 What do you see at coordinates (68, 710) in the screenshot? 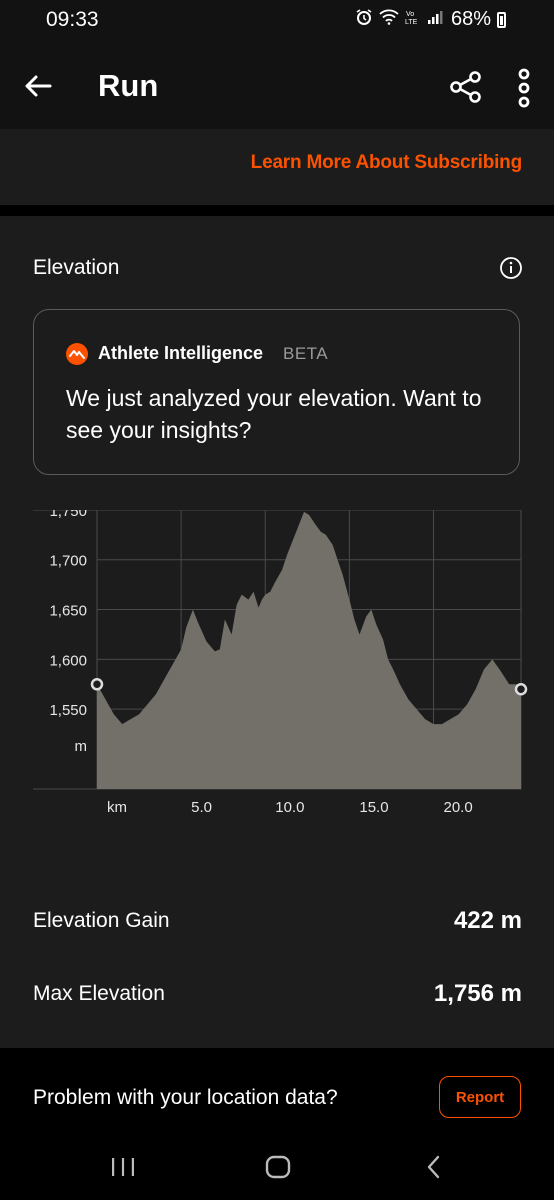
I see `y-tick-label: 1,550` at bounding box center [68, 710].